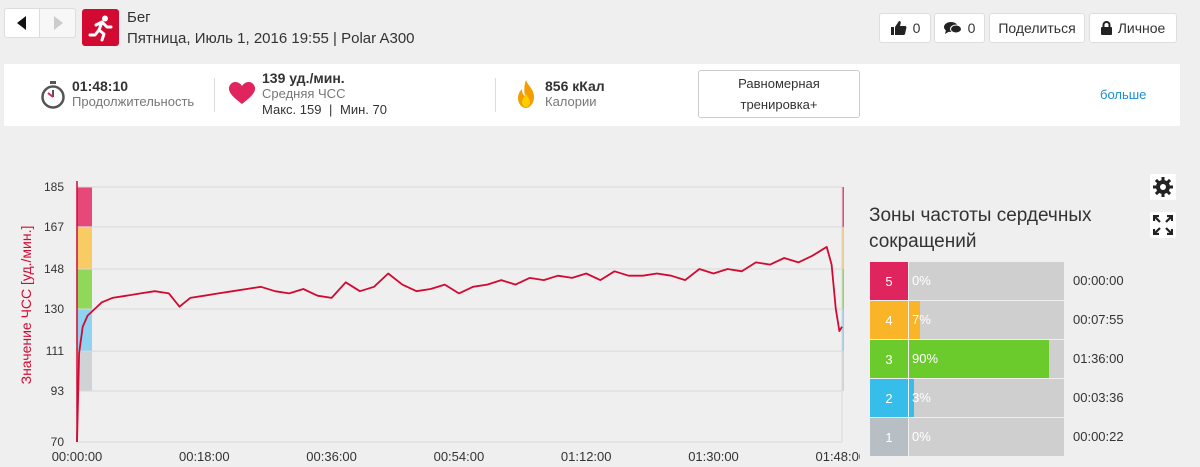  Describe the element at coordinates (713, 456) in the screenshot. I see `x-tick-label: 01:30:00` at that location.